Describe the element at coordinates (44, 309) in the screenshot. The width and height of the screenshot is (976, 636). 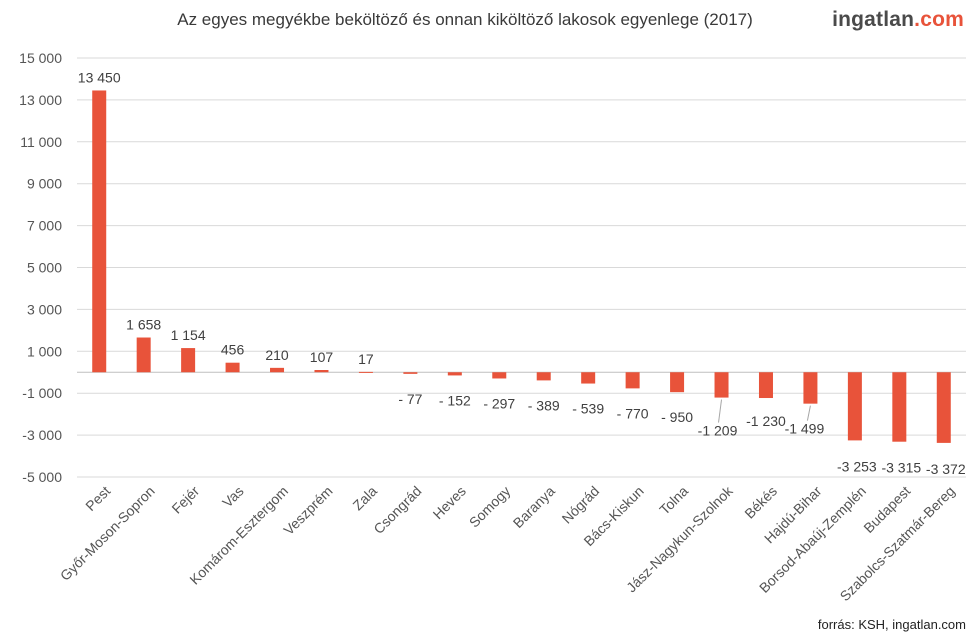
I see `y-tick-label: 3 000` at that location.